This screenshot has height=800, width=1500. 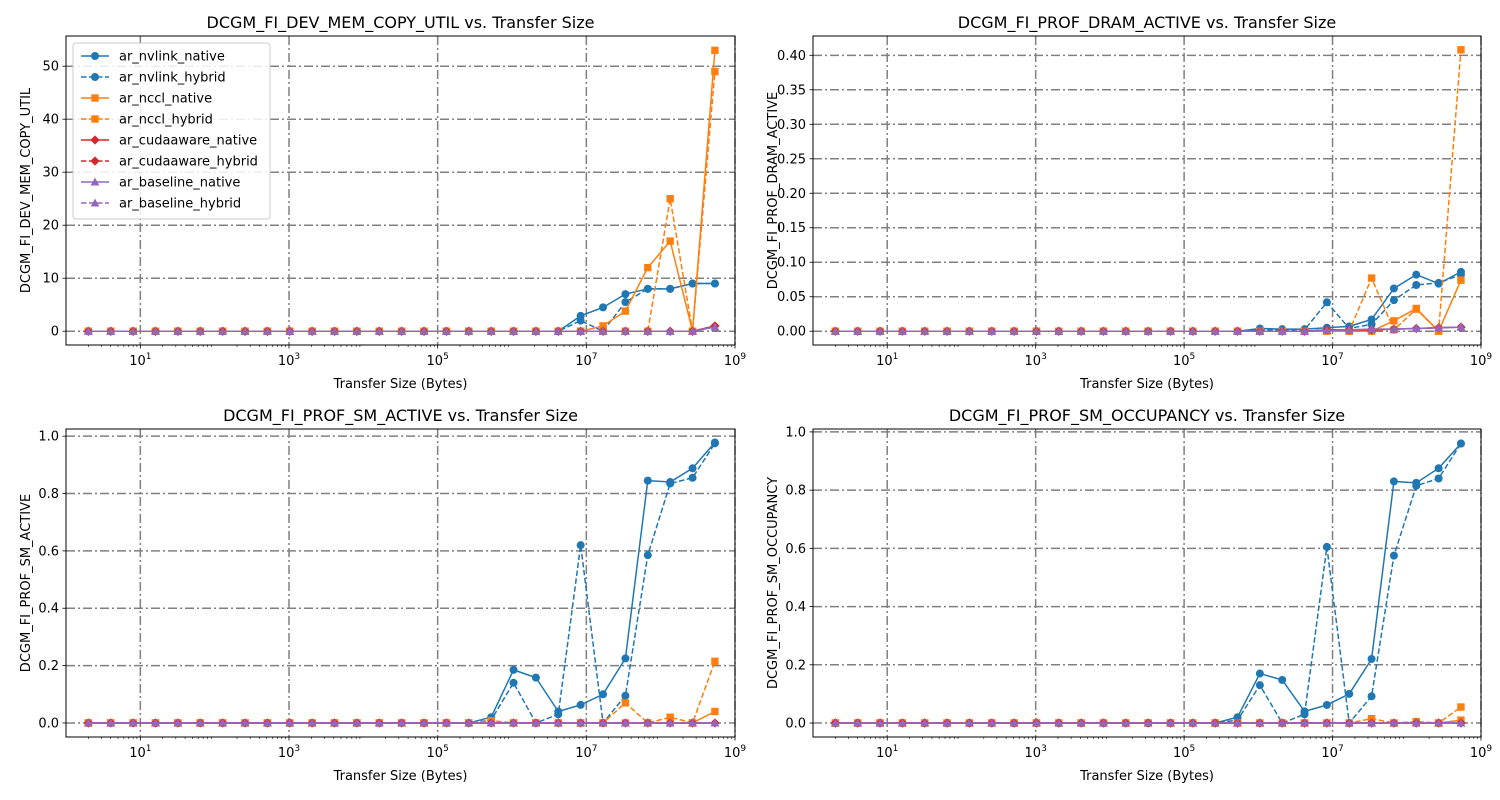 What do you see at coordinates (48, 666) in the screenshot?
I see `y-tick-label: 0.2` at bounding box center [48, 666].